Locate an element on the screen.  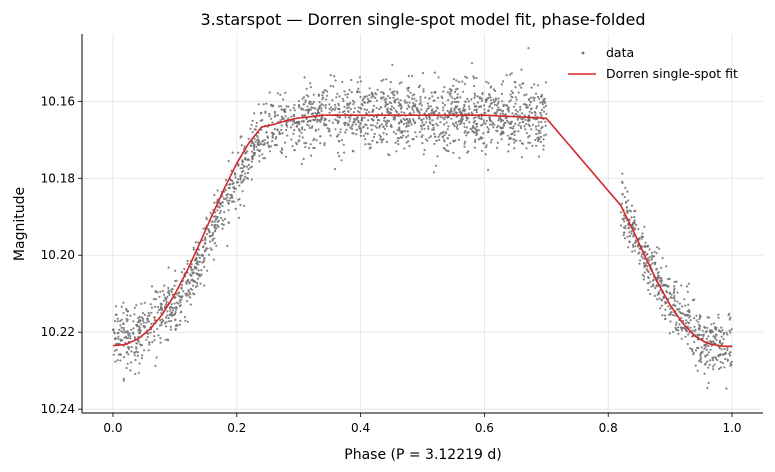
y-tick-label: 10.24 is located at coordinates (58, 409).